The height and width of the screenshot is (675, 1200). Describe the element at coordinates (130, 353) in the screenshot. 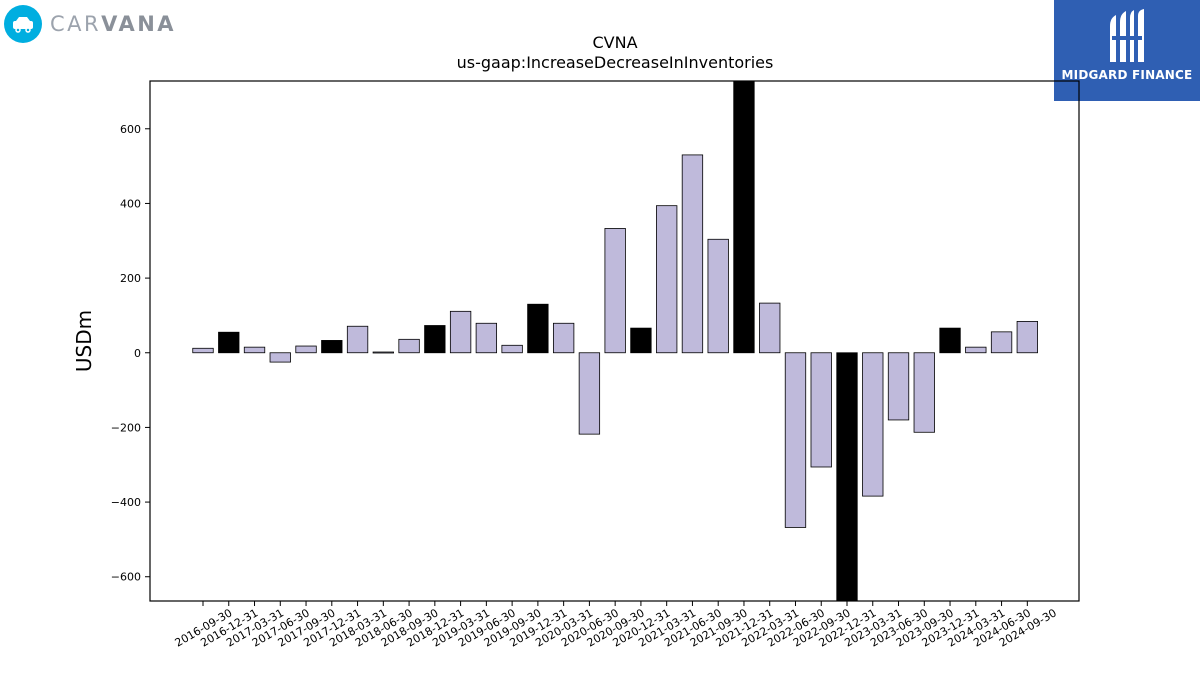

I see `y-axis: −600 −400 −200 0 200 400 600` at that location.